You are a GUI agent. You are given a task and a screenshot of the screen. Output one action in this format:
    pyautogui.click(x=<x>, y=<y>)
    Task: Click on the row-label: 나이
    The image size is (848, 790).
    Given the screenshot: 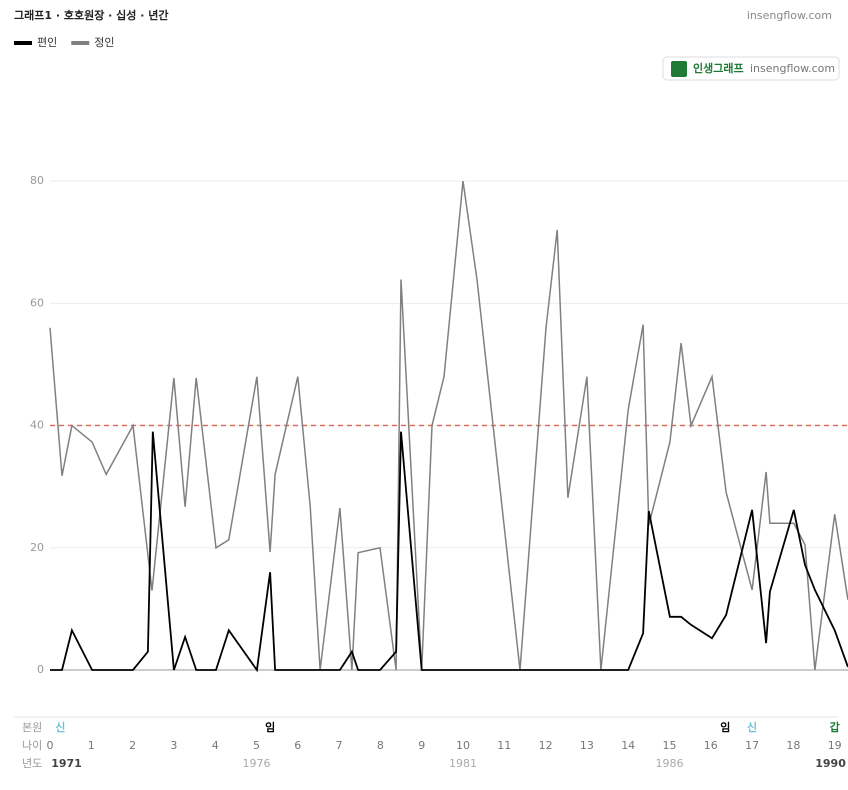 What is the action you would take?
    pyautogui.click(x=32, y=745)
    